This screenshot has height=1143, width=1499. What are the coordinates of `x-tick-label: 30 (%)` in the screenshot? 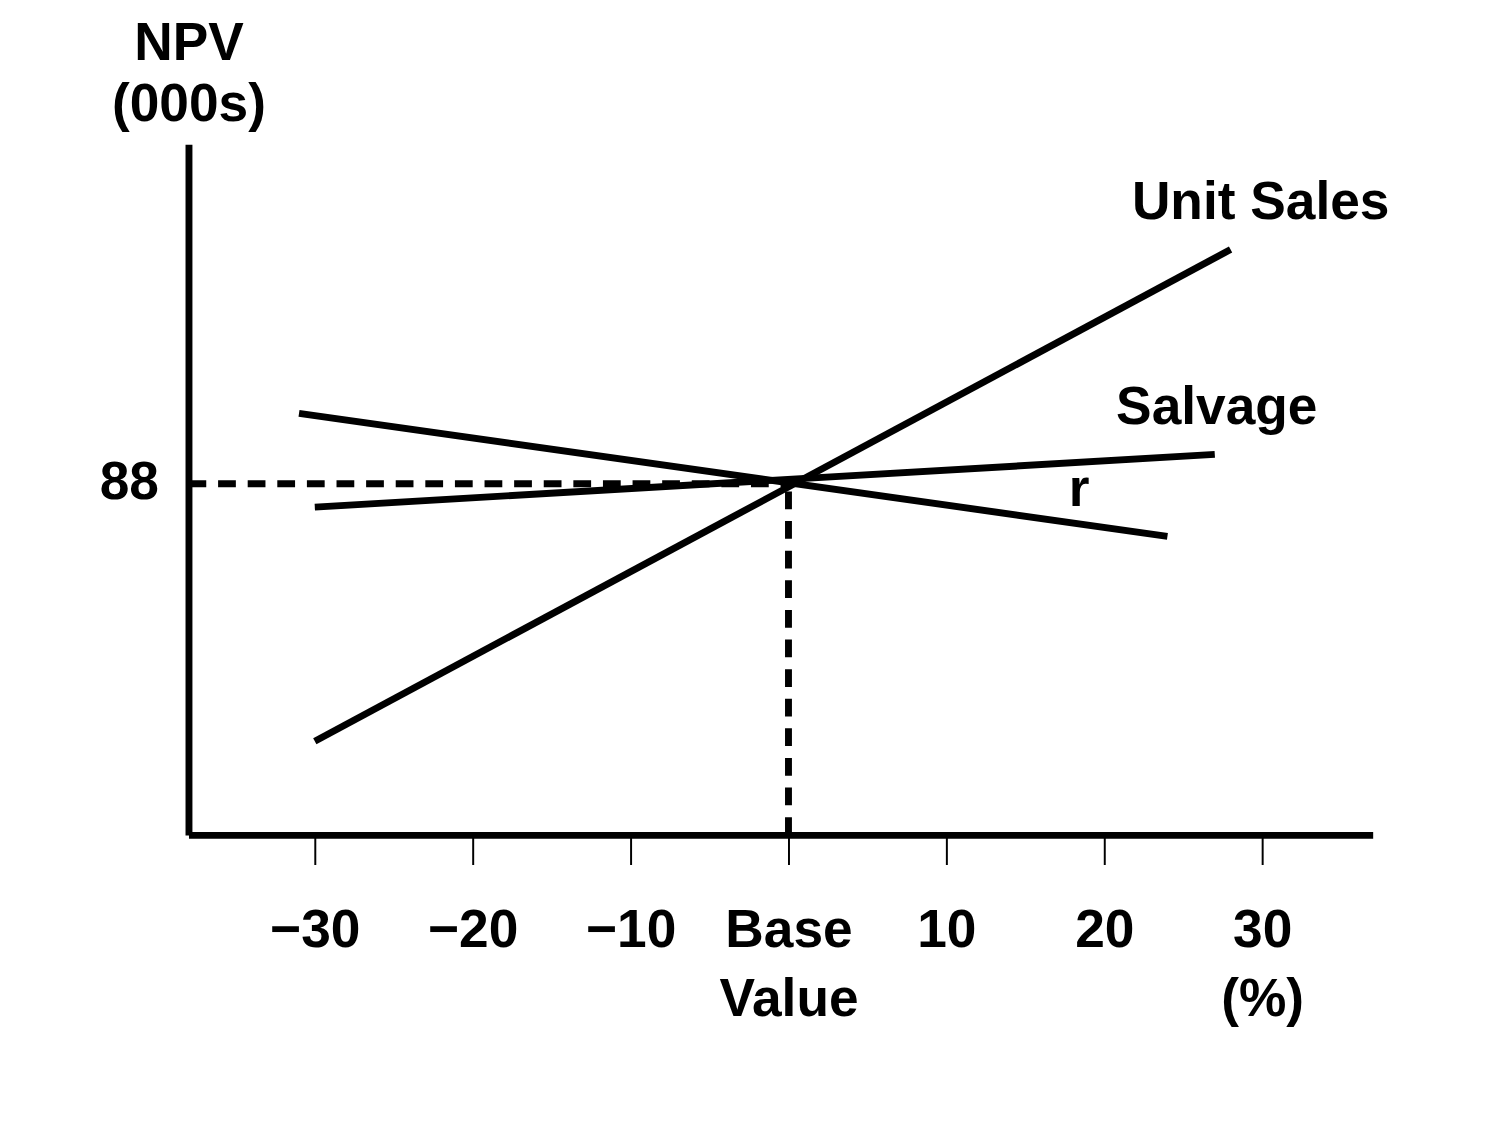 It's located at (1263, 962).